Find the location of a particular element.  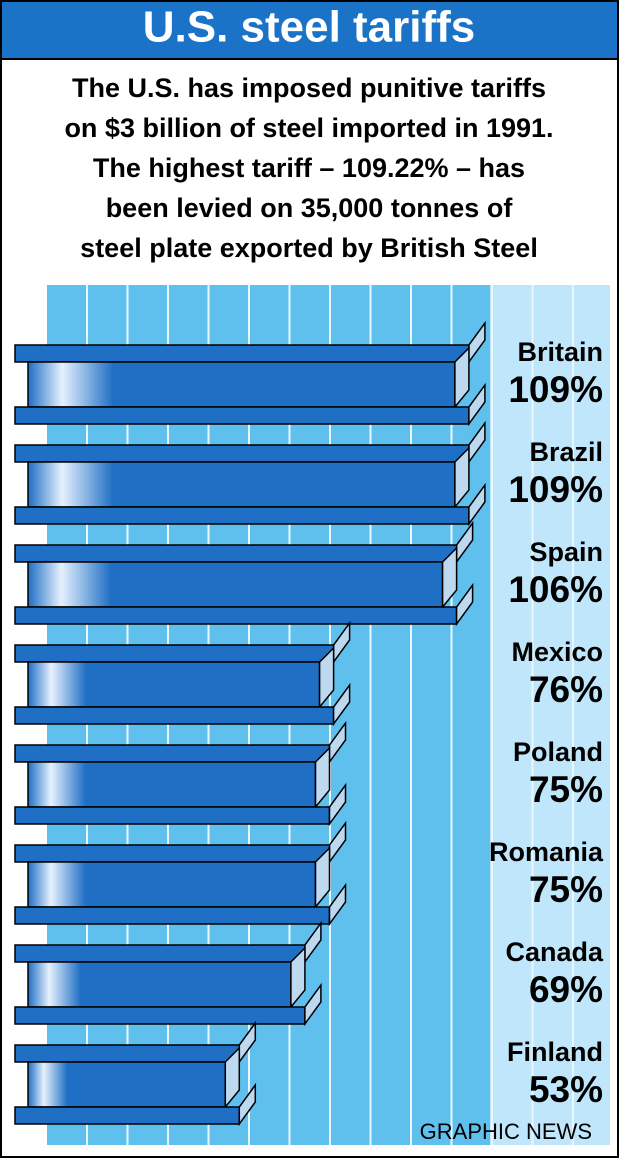

value-label: 69% is located at coordinates (566, 989).